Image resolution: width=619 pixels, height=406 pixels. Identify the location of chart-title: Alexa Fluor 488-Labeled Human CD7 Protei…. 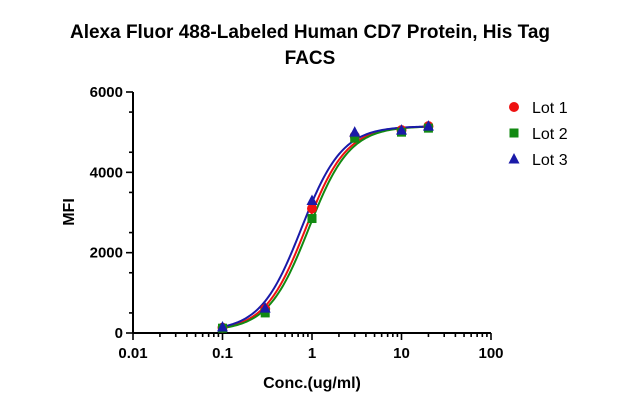
(310, 45).